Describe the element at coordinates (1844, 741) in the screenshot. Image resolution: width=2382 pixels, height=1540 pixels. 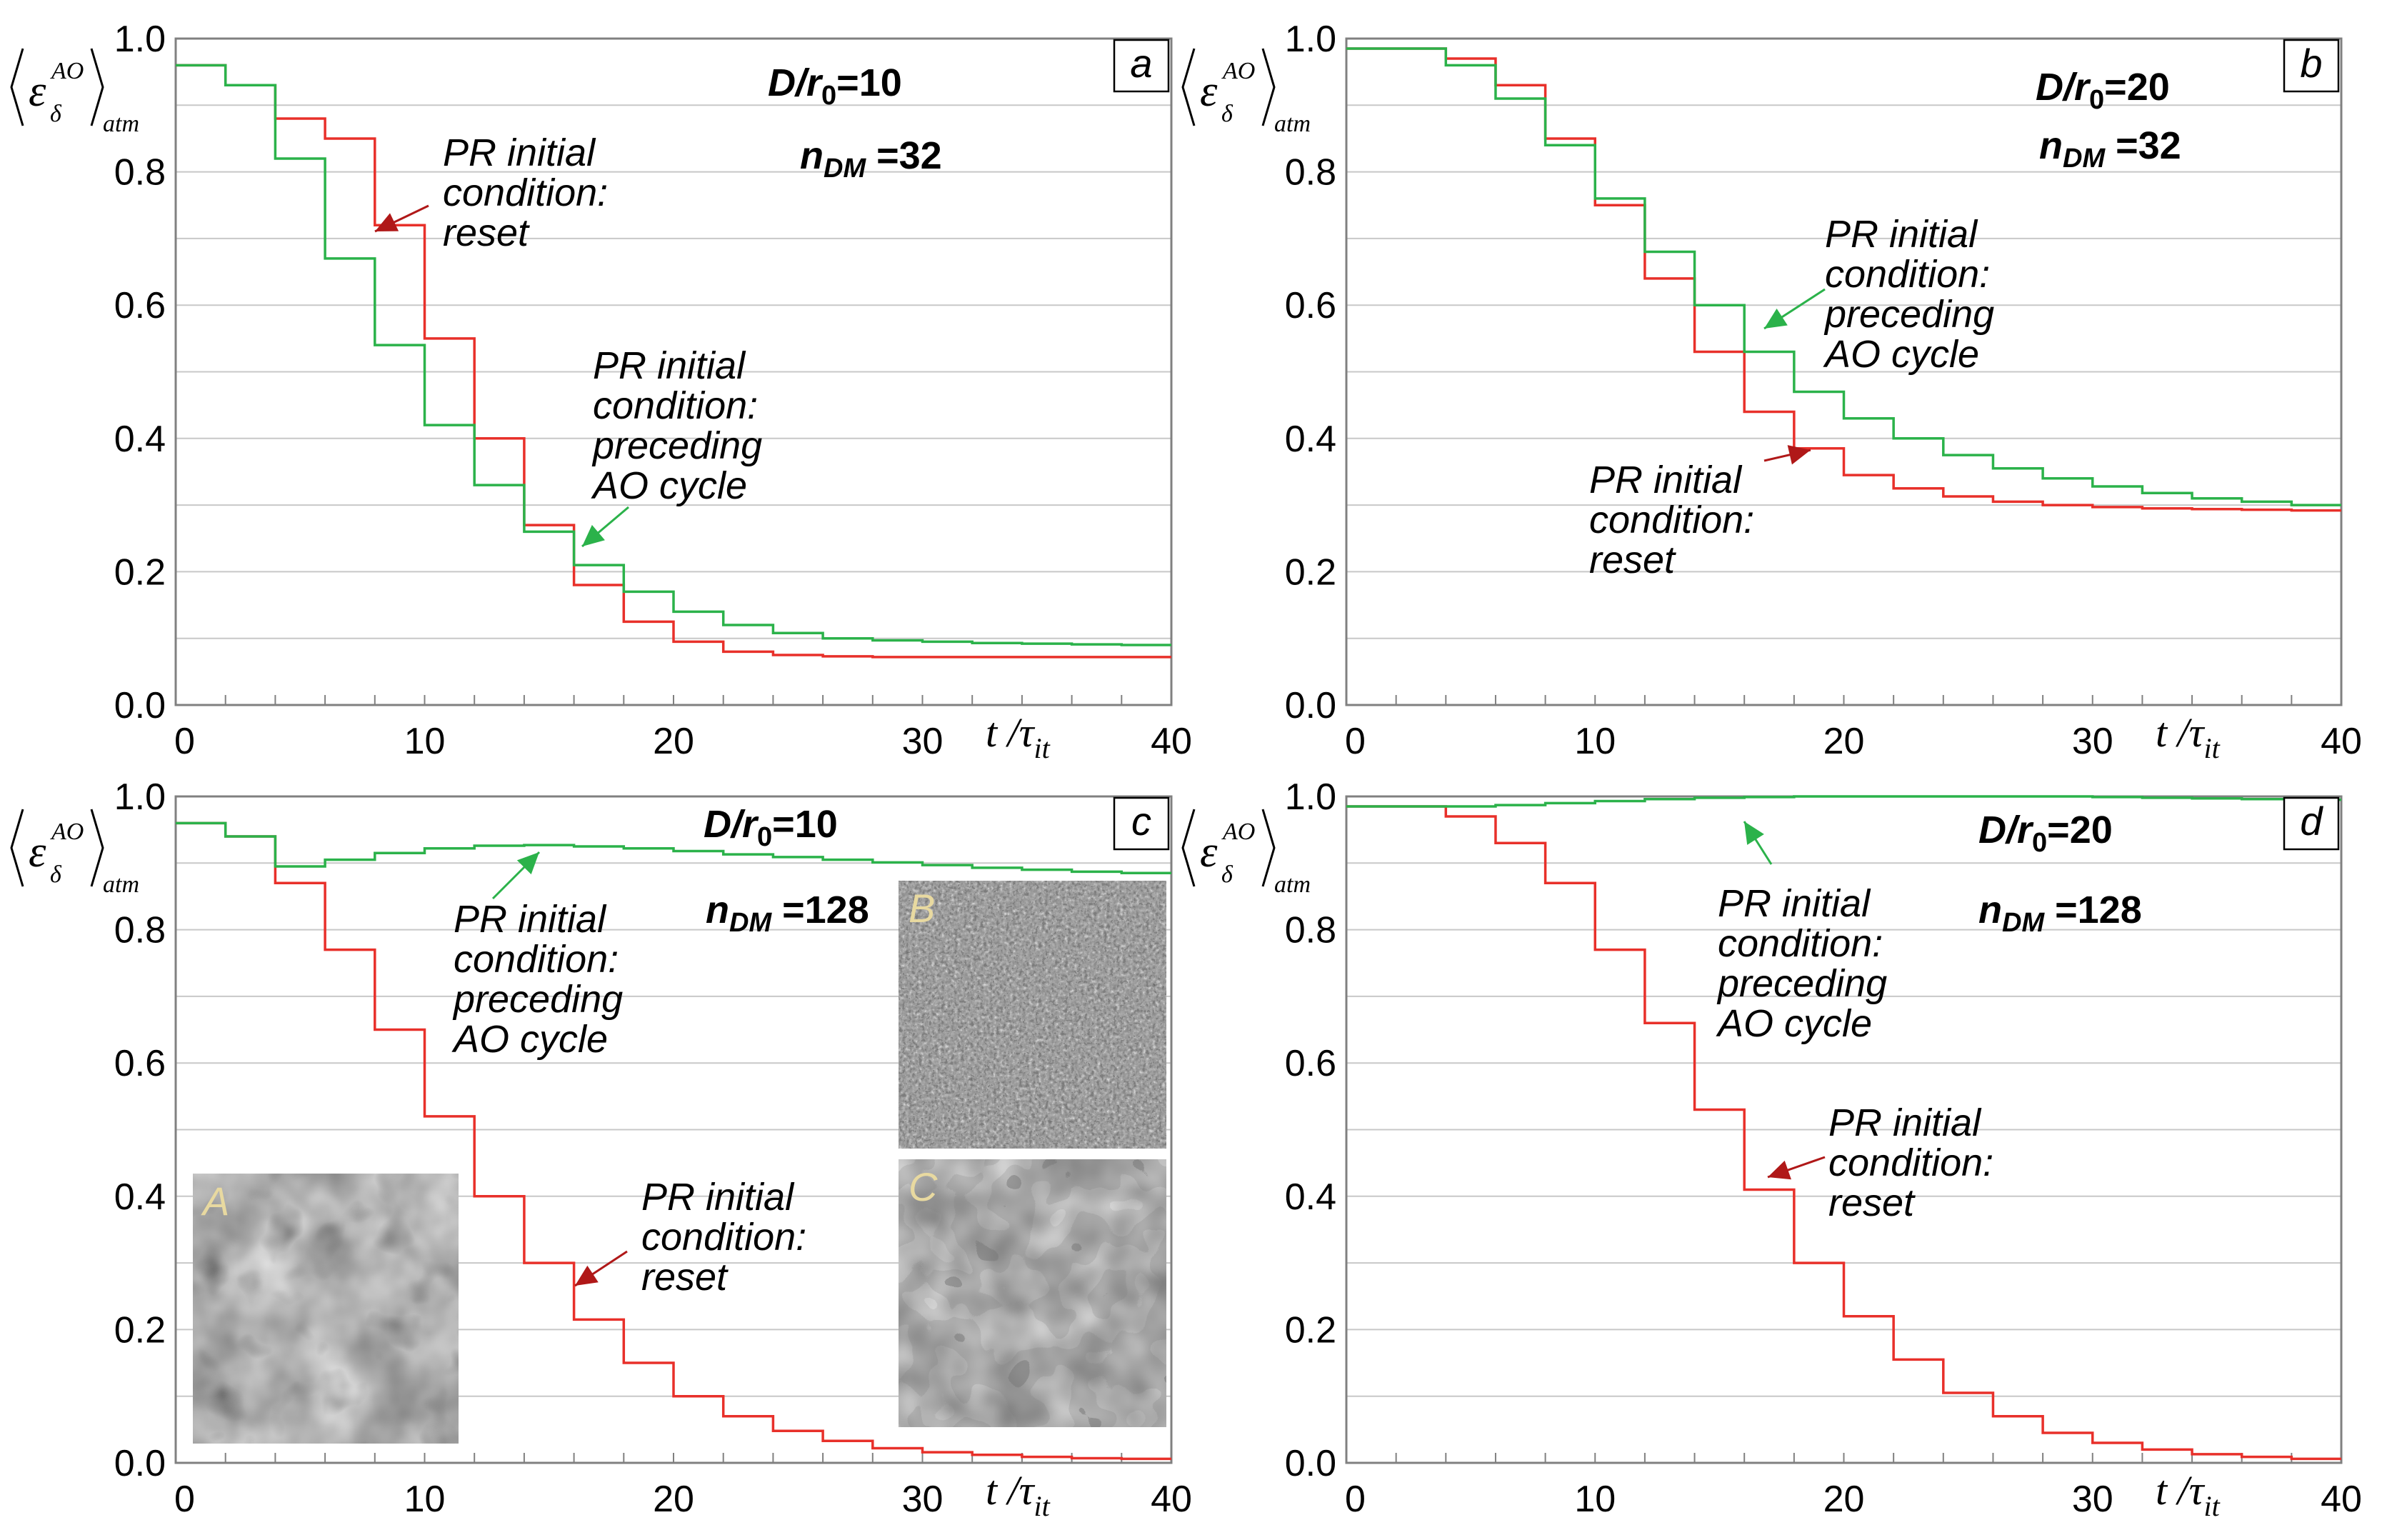
I see `x-tick-label: 20` at that location.